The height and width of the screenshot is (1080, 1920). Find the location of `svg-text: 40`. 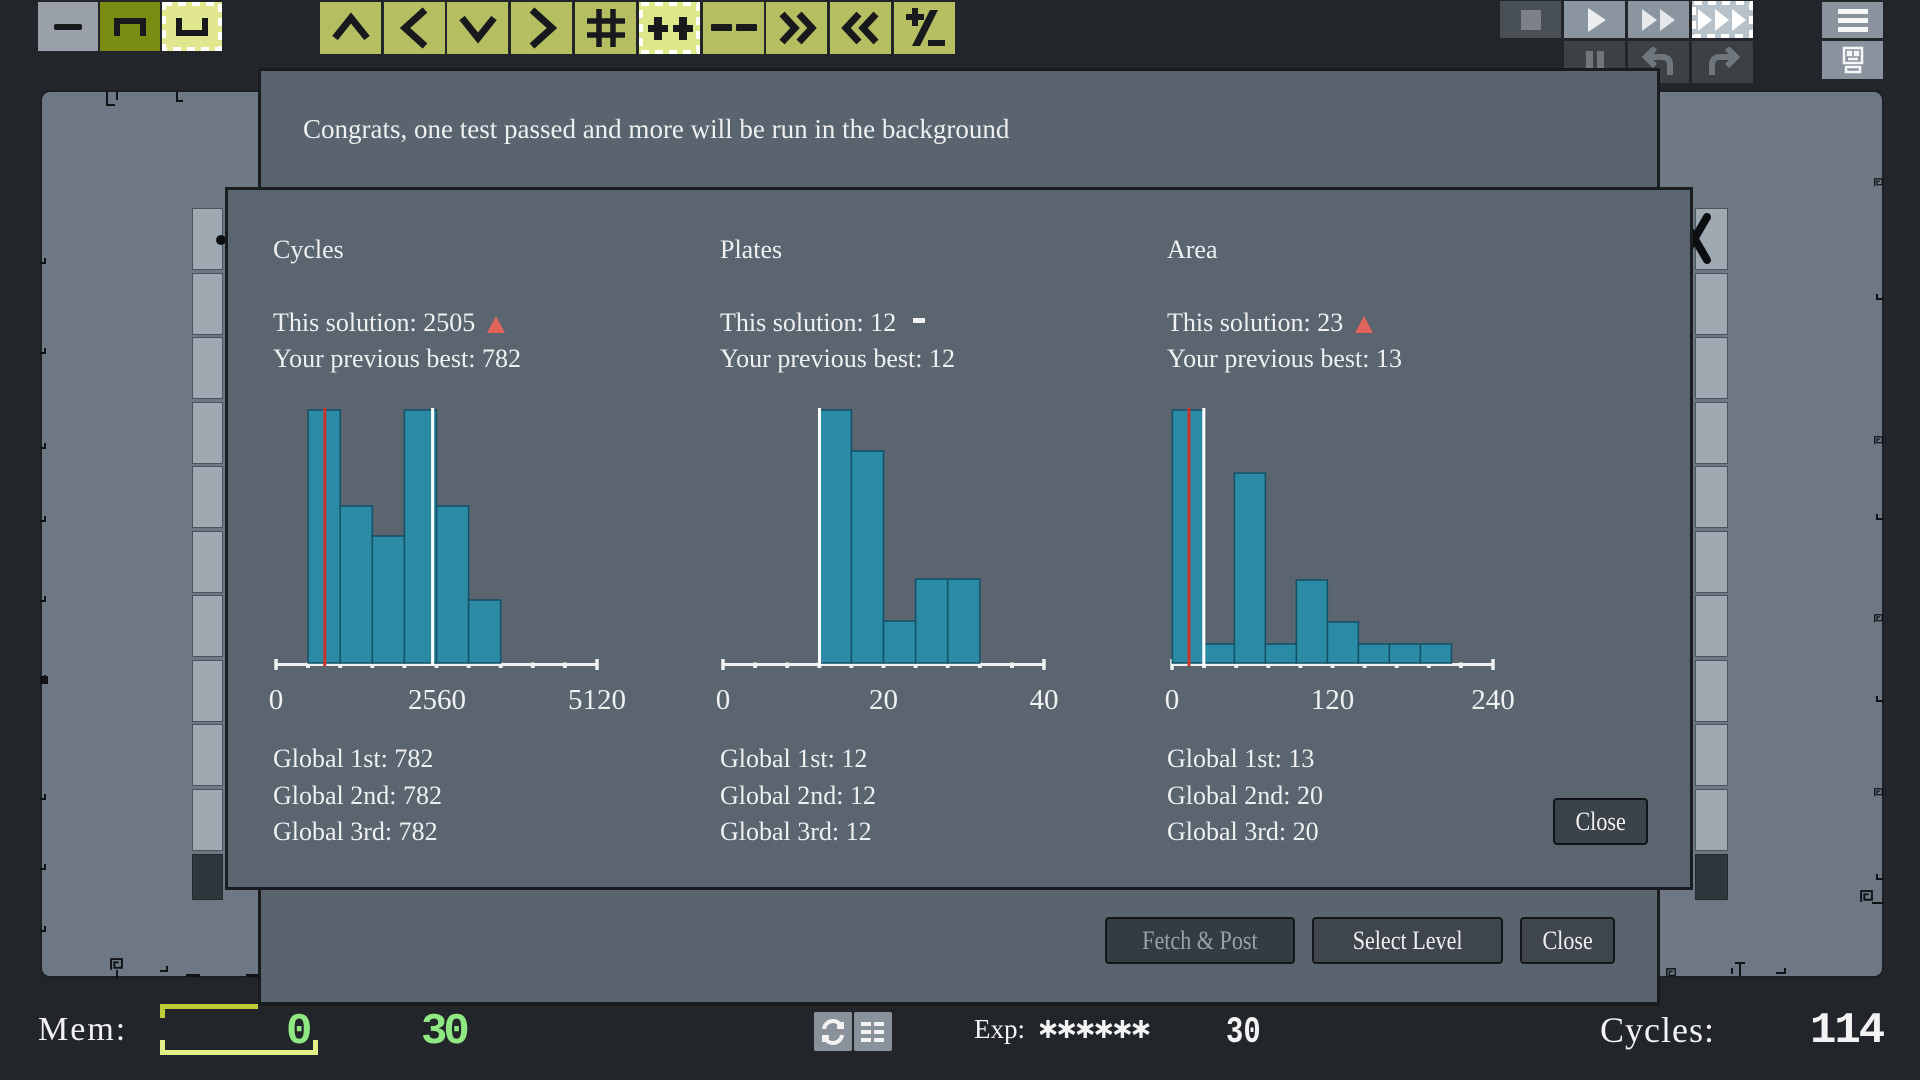

svg-text: 40 is located at coordinates (1044, 700).